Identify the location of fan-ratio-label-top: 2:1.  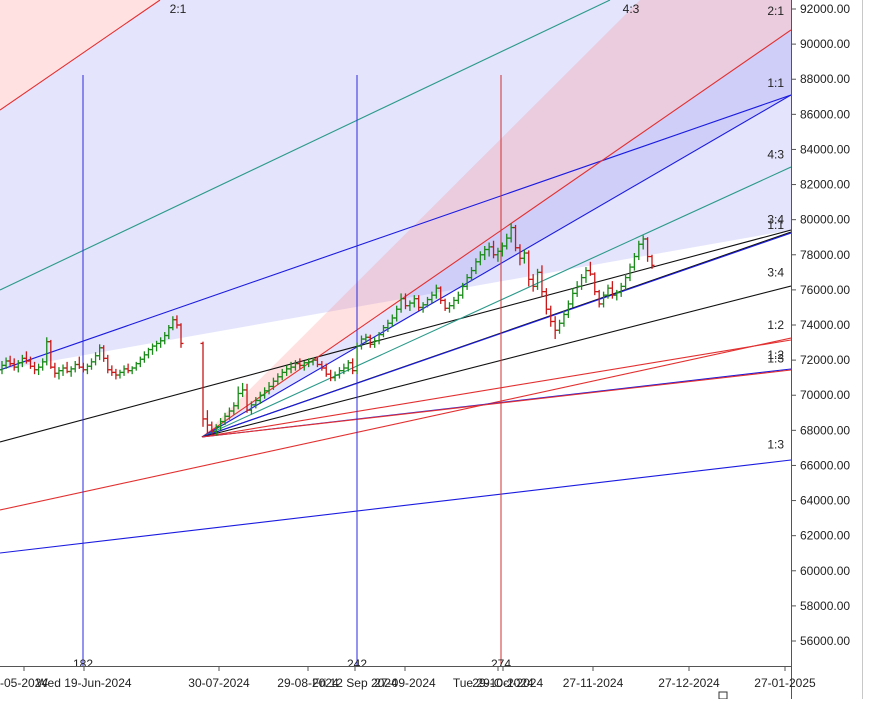
(178, 9).